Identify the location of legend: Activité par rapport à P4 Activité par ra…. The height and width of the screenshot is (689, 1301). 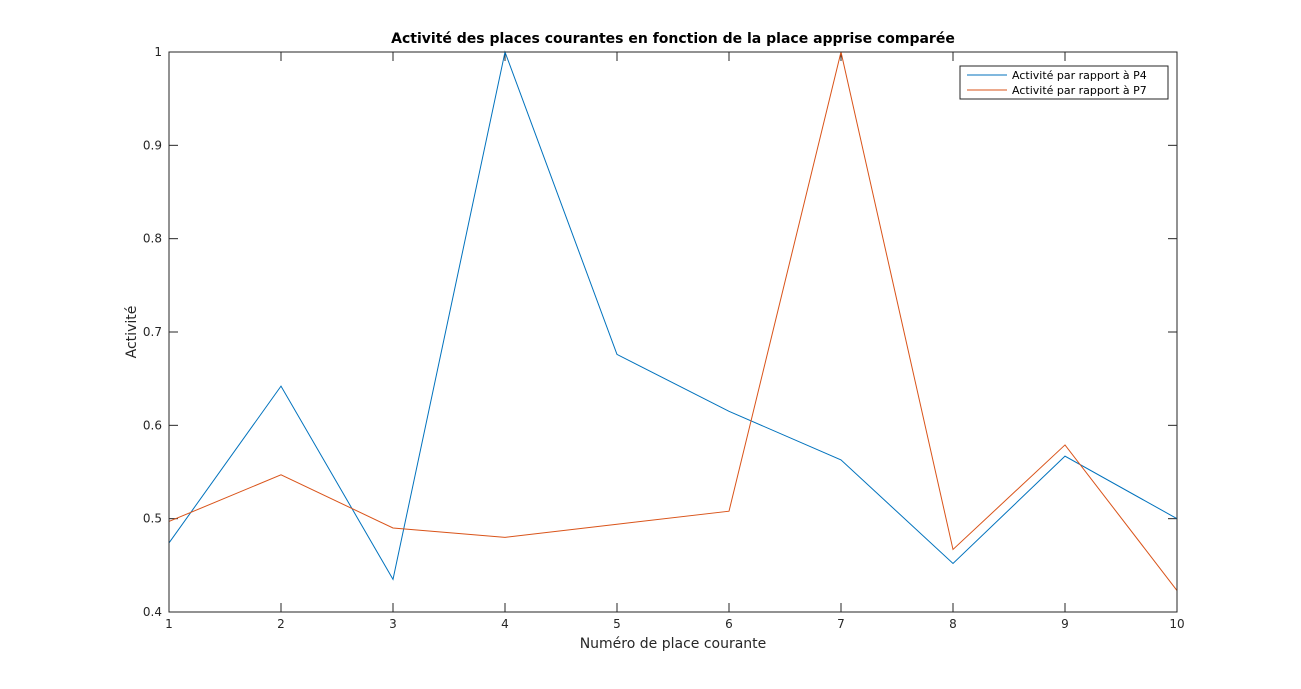
(1064, 82).